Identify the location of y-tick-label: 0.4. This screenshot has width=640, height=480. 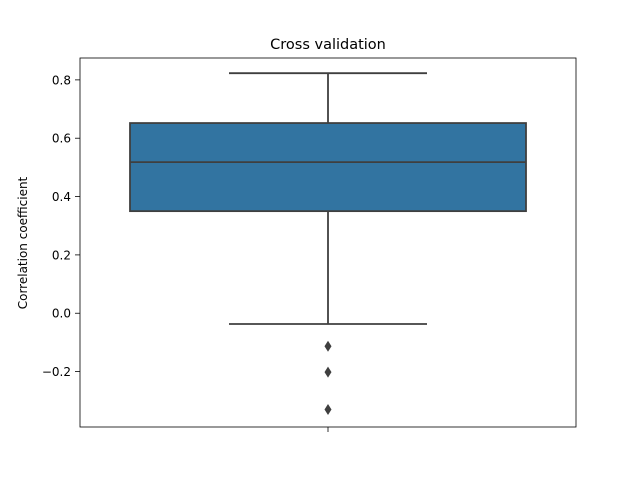
(61, 197).